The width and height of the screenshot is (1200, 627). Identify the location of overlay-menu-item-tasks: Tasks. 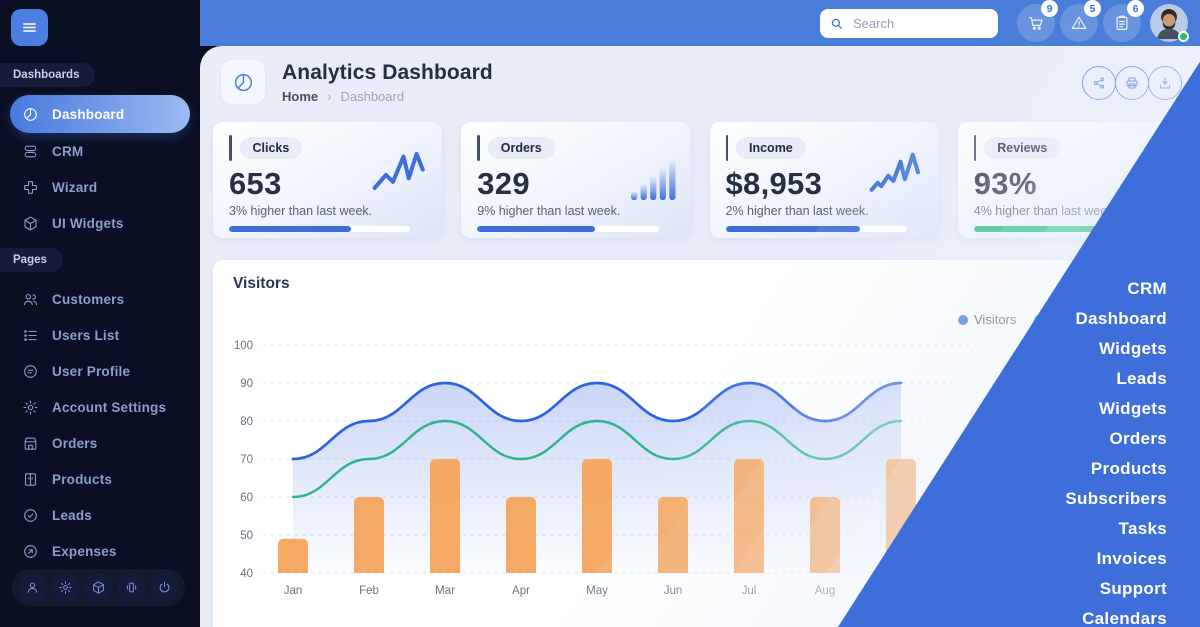
(1142, 528).